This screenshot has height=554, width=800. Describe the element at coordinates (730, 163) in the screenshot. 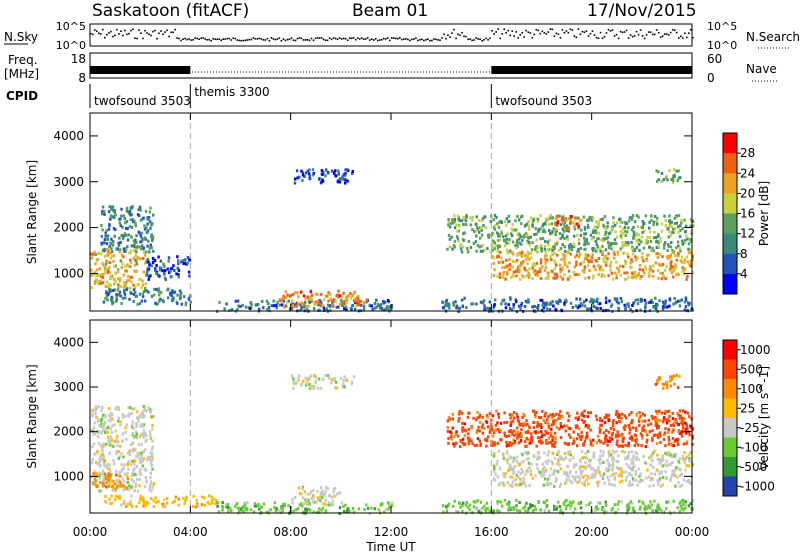

I see `colorbar-swatch` at that location.